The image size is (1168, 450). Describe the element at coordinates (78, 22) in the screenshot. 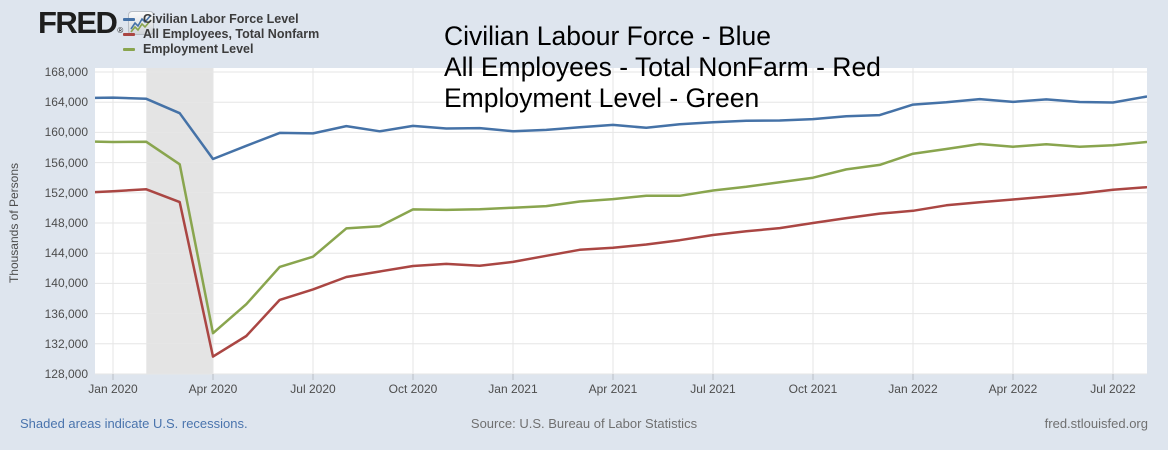

I see `fred-logo-text: FRED` at that location.